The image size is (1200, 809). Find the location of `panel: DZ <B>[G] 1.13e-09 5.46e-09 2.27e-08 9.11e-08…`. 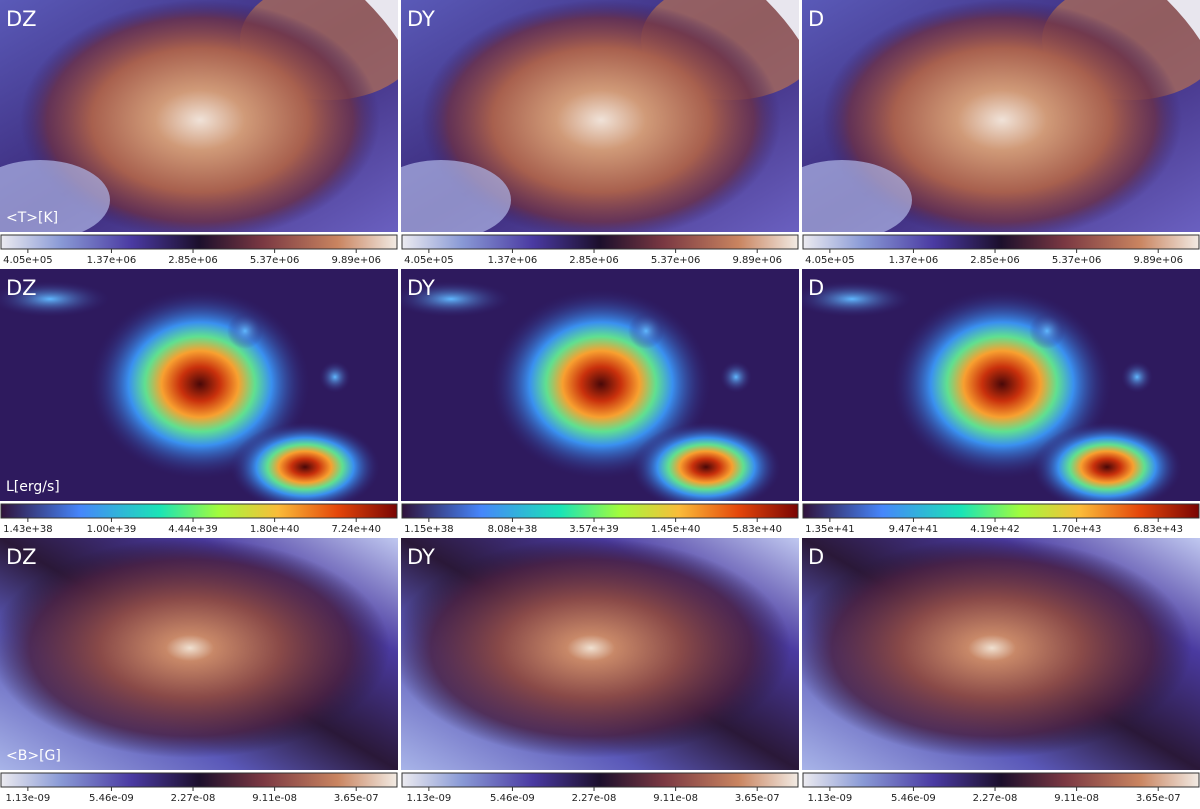

panel: DZ <B>[G] 1.13e-09 5.46e-09 2.27e-08 9.11e-08… is located at coordinates (199, 671).